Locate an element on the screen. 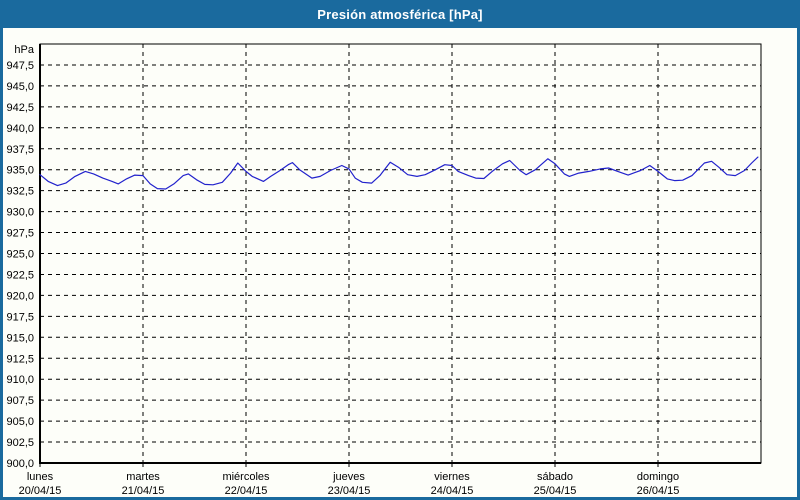 The height and width of the screenshot is (500, 800). svg-text: lunes is located at coordinates (40, 477).